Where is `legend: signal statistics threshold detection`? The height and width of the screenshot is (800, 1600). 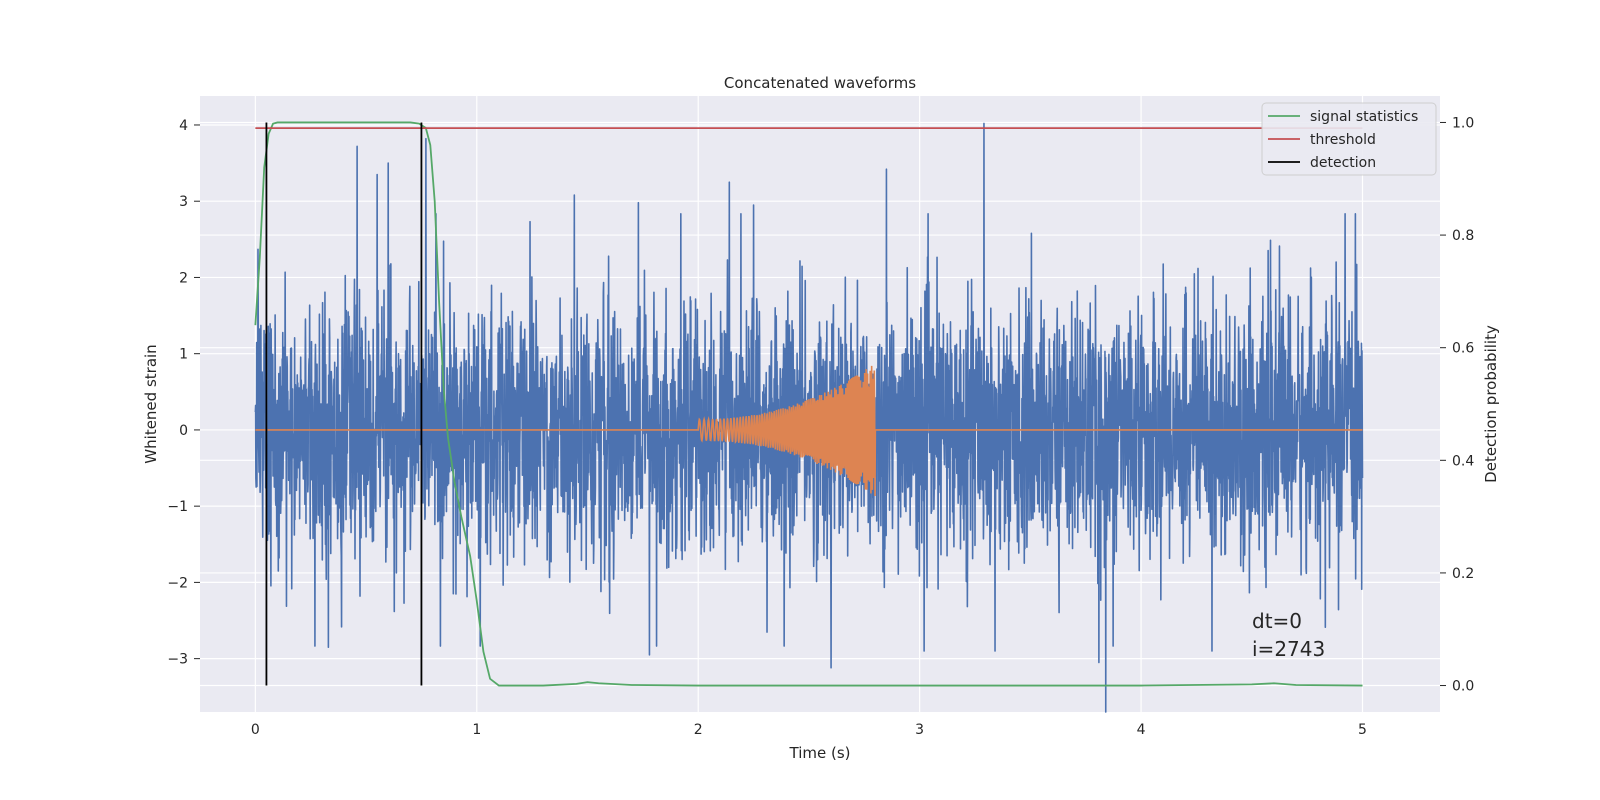
legend: signal statistics threshold detection is located at coordinates (1349, 139).